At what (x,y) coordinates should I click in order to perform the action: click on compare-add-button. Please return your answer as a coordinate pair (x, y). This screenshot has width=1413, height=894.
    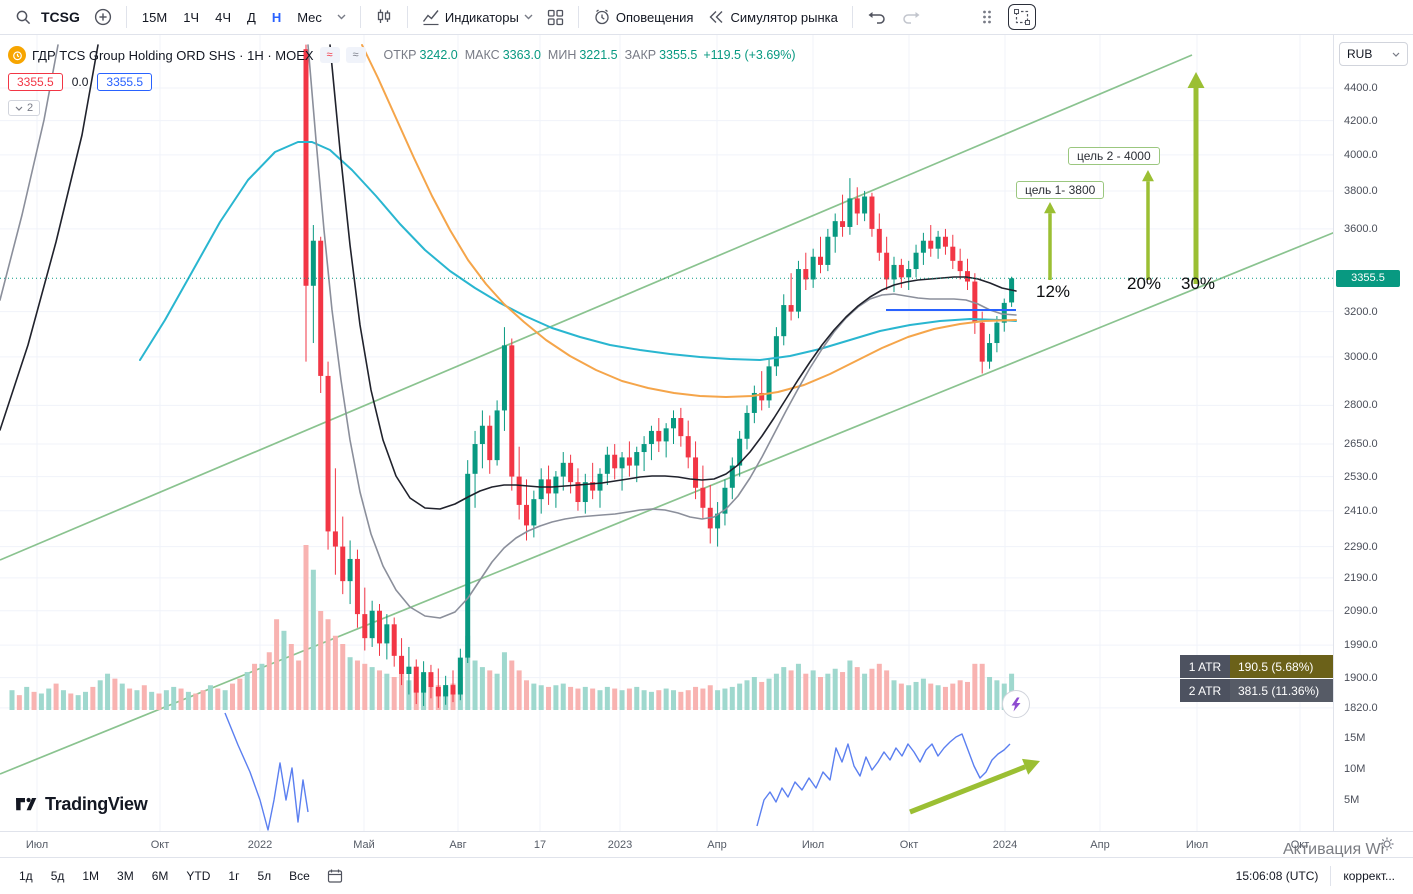
    Looking at the image, I should click on (103, 17).